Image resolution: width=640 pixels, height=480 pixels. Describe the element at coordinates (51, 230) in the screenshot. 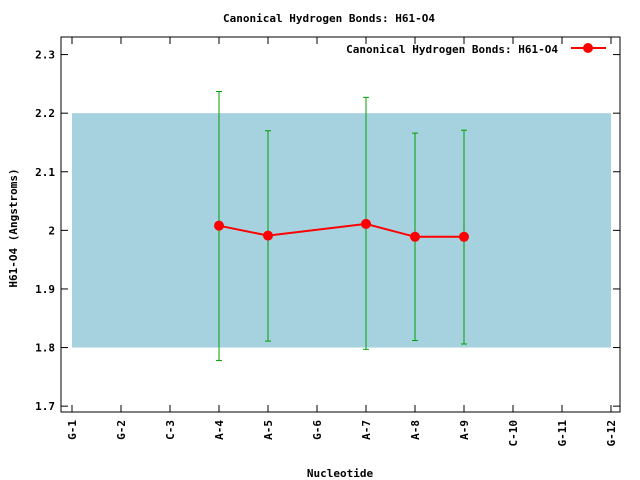

I see `y-tick-label: 2` at that location.